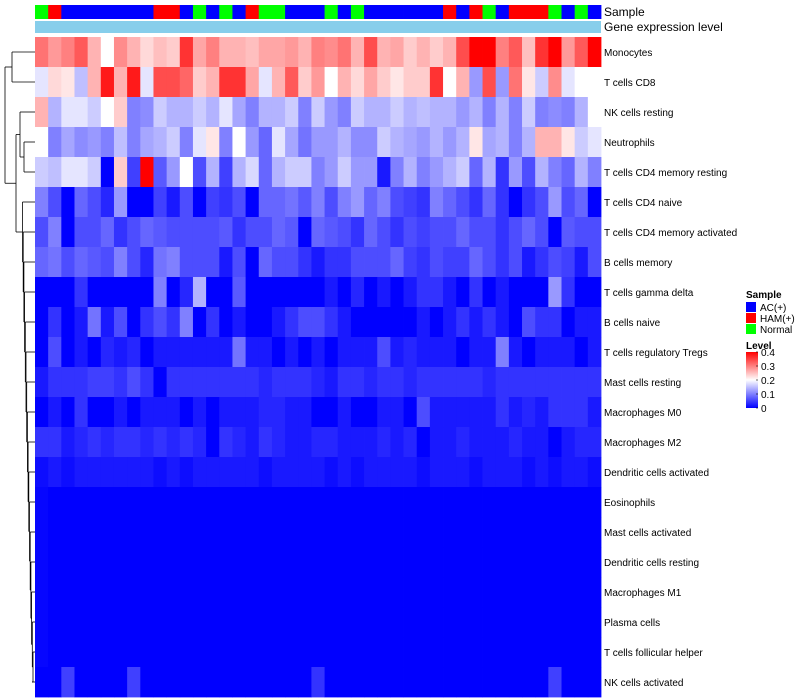 The height and width of the screenshot is (700, 800). I want to click on row-label: T cells CD8, so click(630, 83).